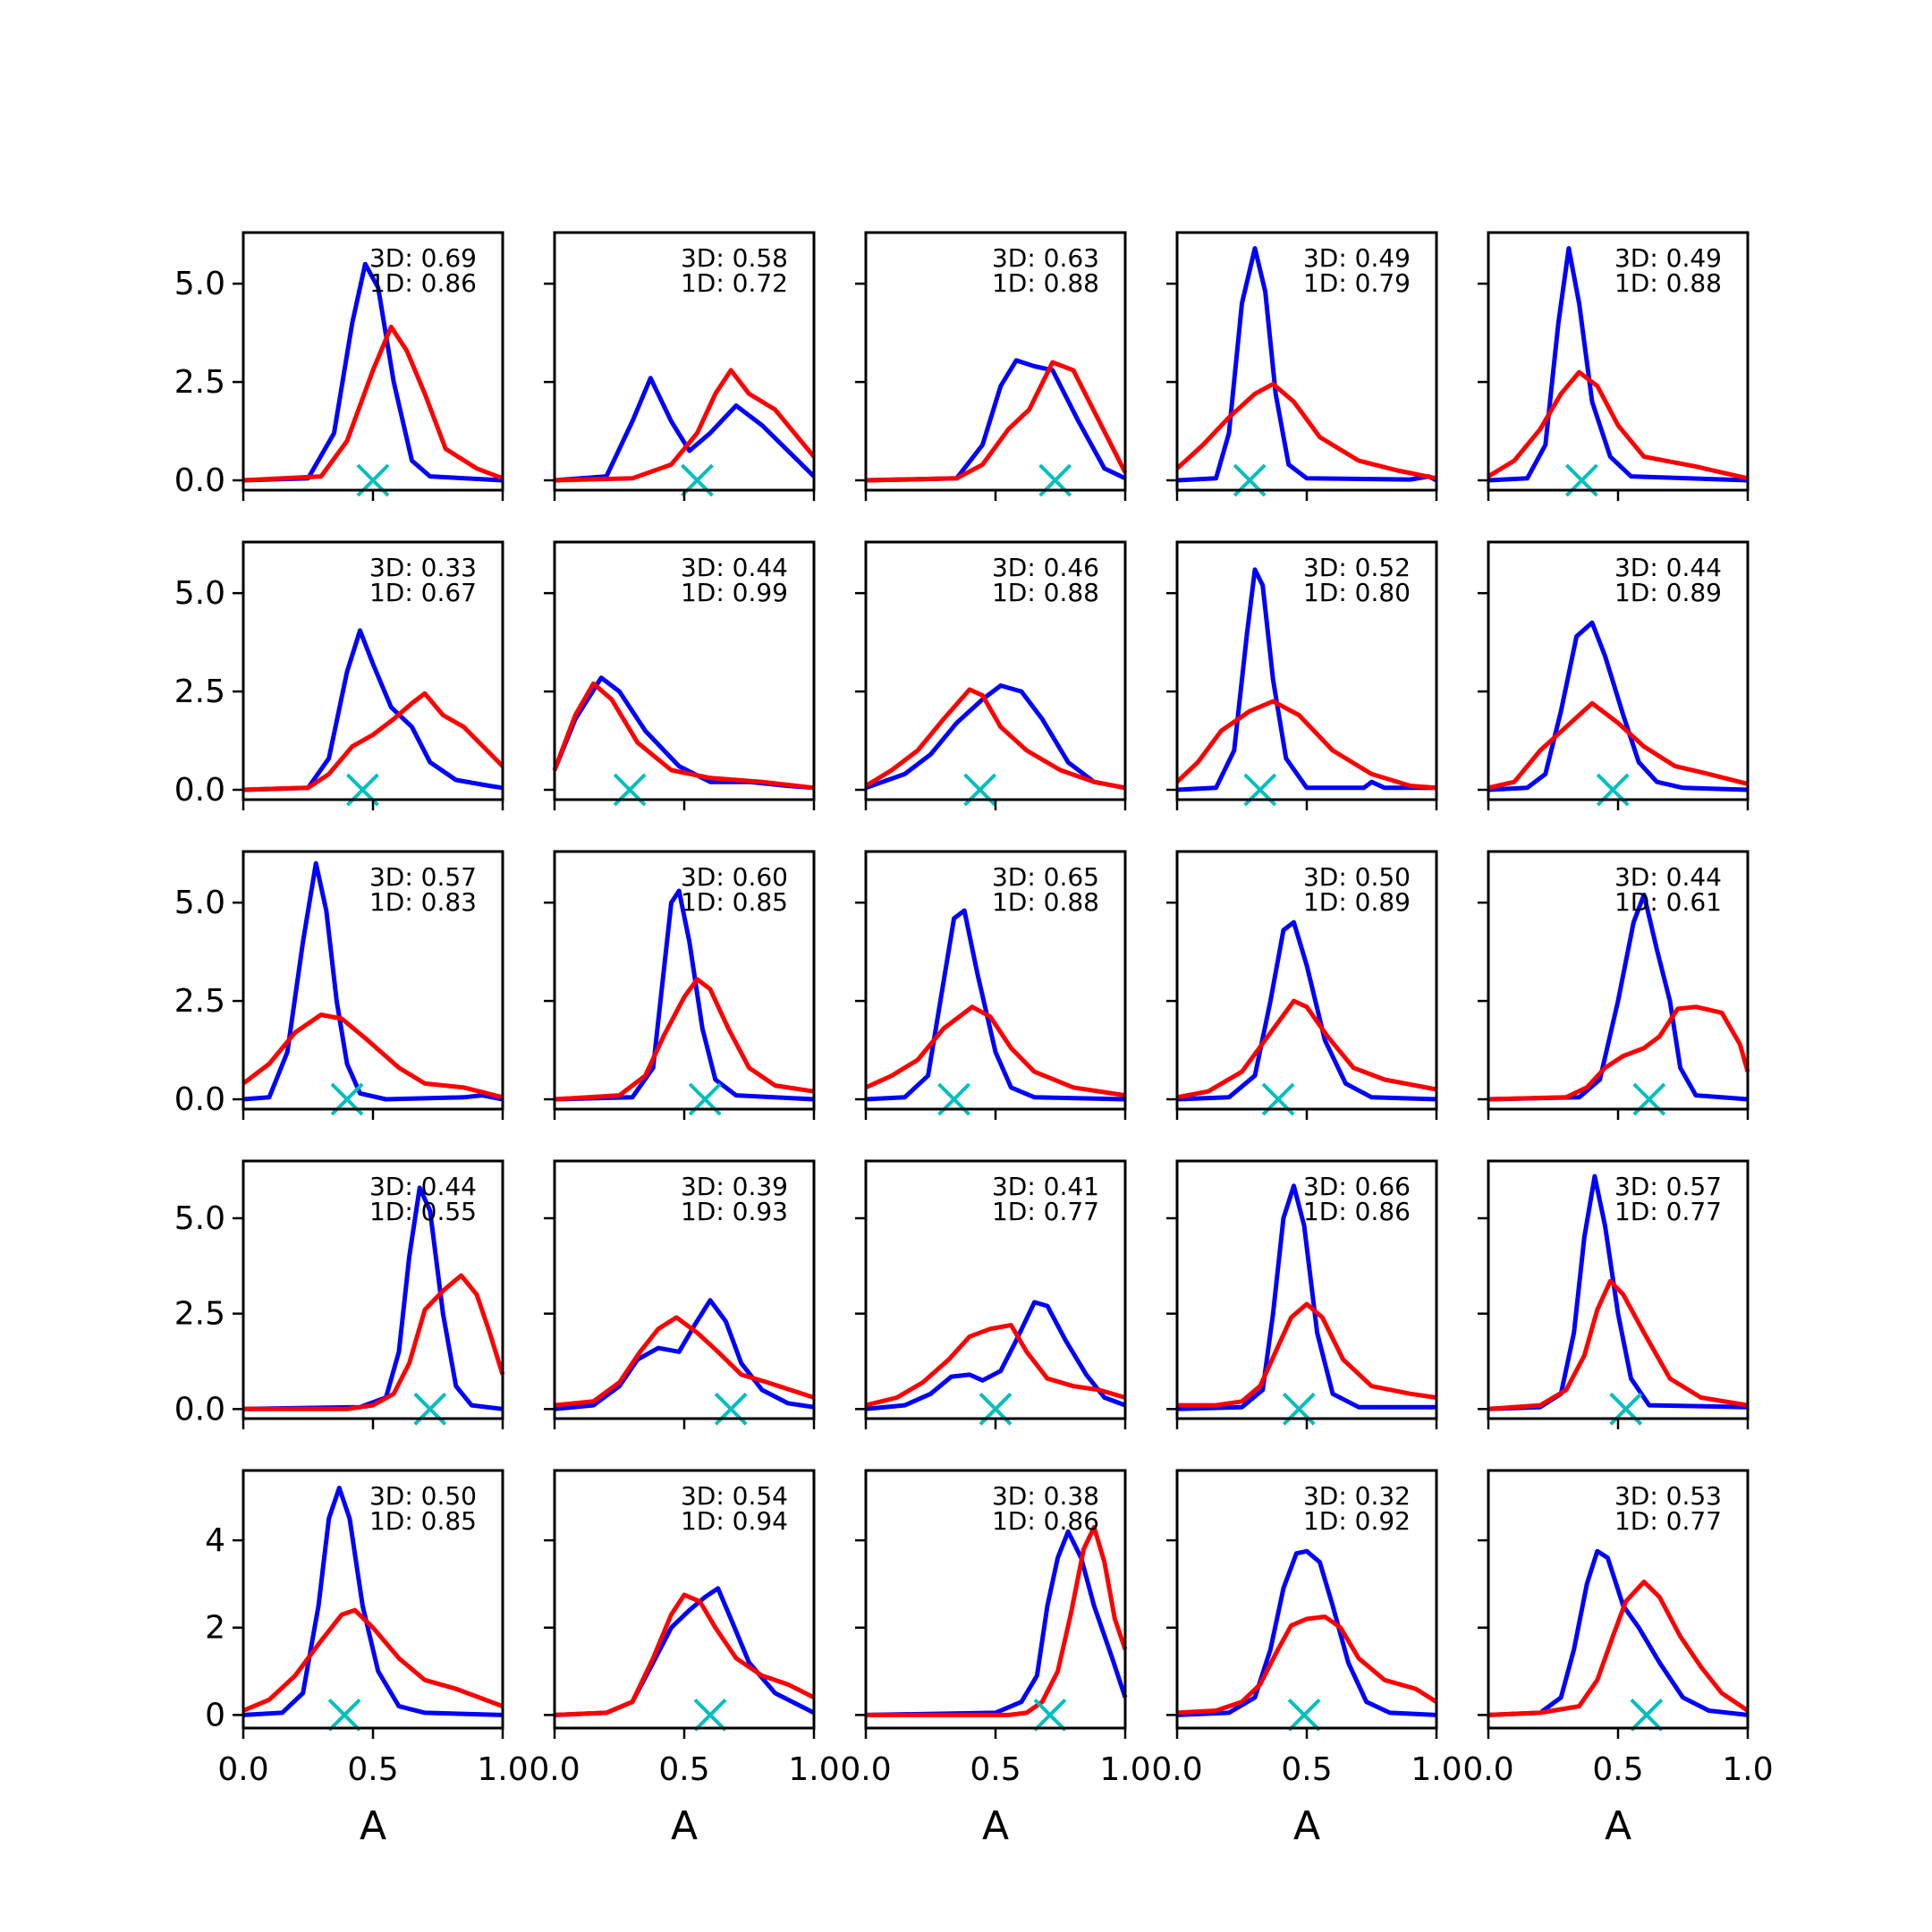  I want to click on annotation-3d: 3D: 0.63, so click(1045, 258).